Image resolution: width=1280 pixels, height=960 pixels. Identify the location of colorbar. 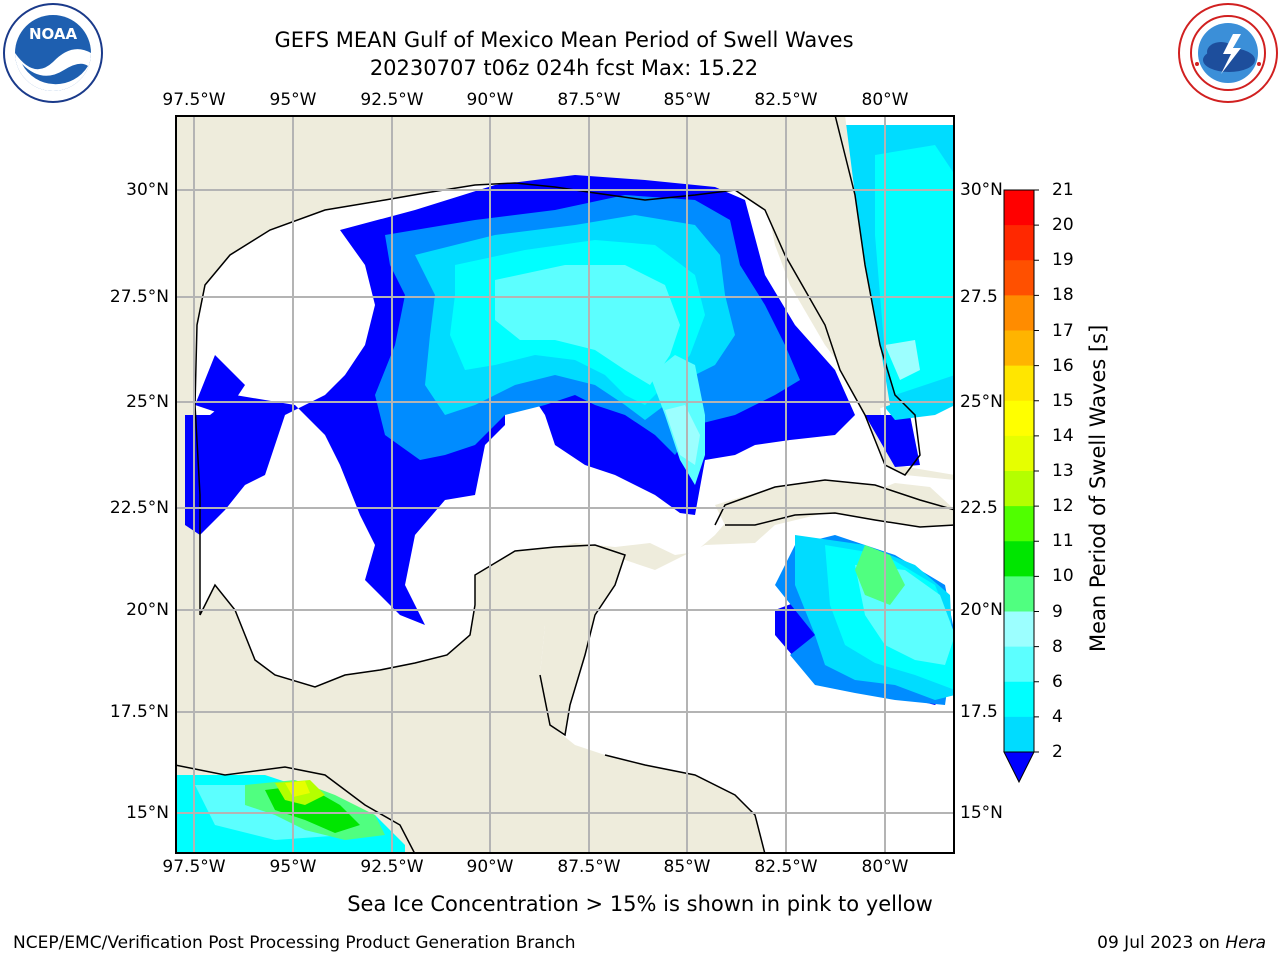
(1021, 486).